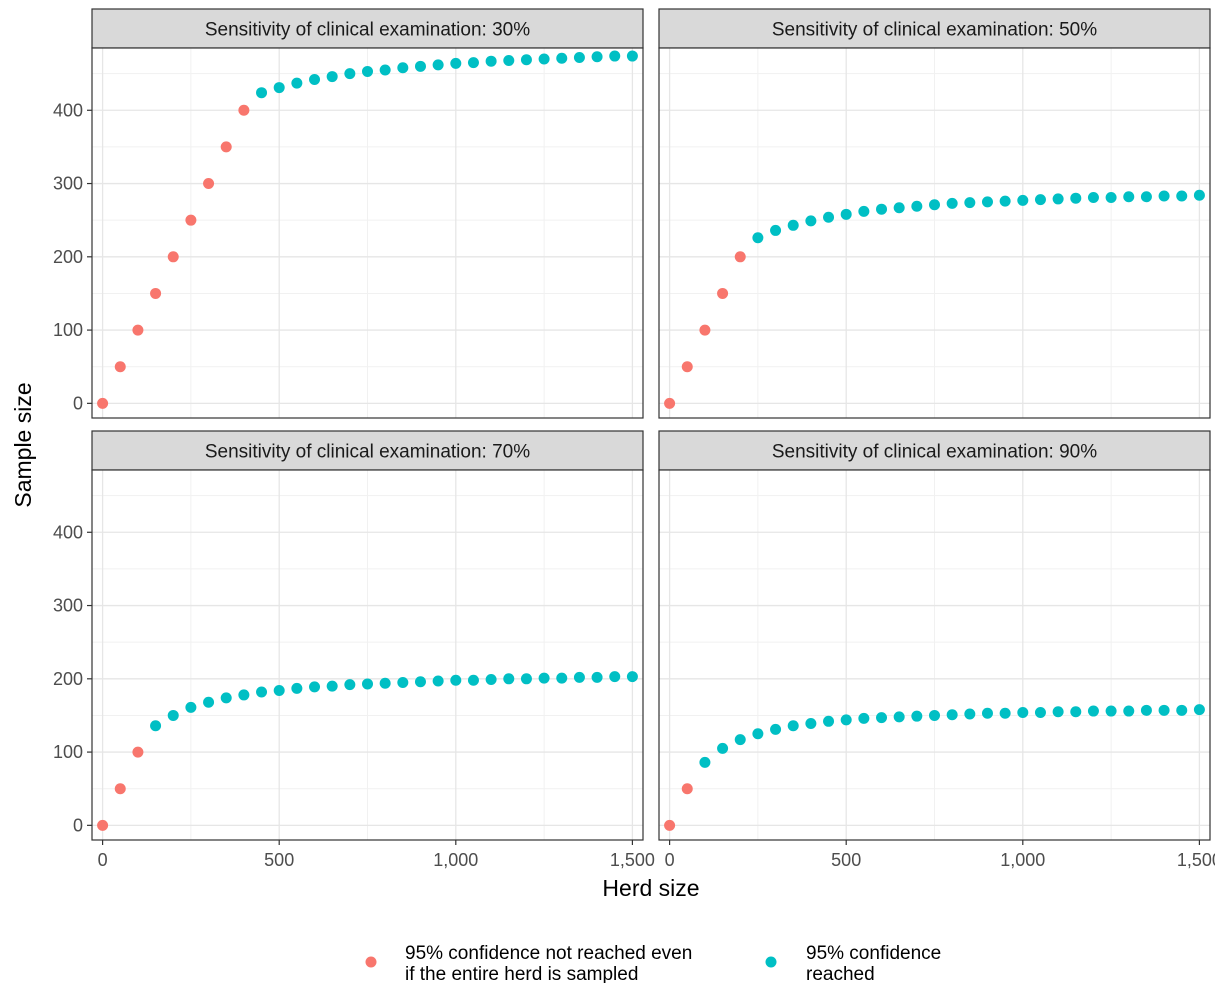 The image size is (1215, 983). What do you see at coordinates (68, 110) in the screenshot?
I see `y-tick-label: 400` at bounding box center [68, 110].